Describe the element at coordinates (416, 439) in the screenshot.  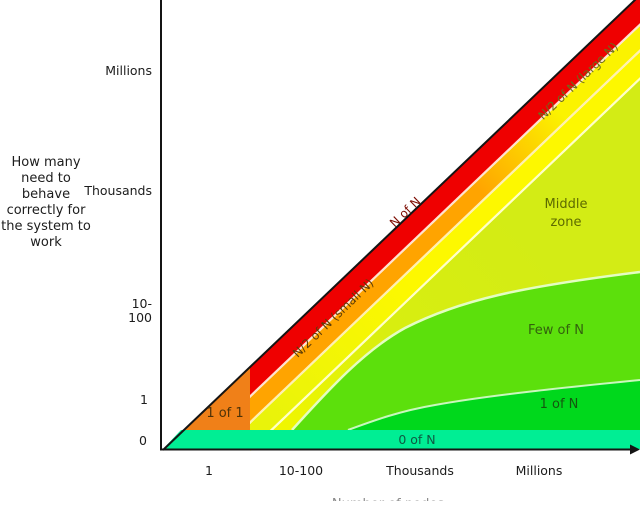
I see `zone-label-zero-of-n: 0 of N` at that location.